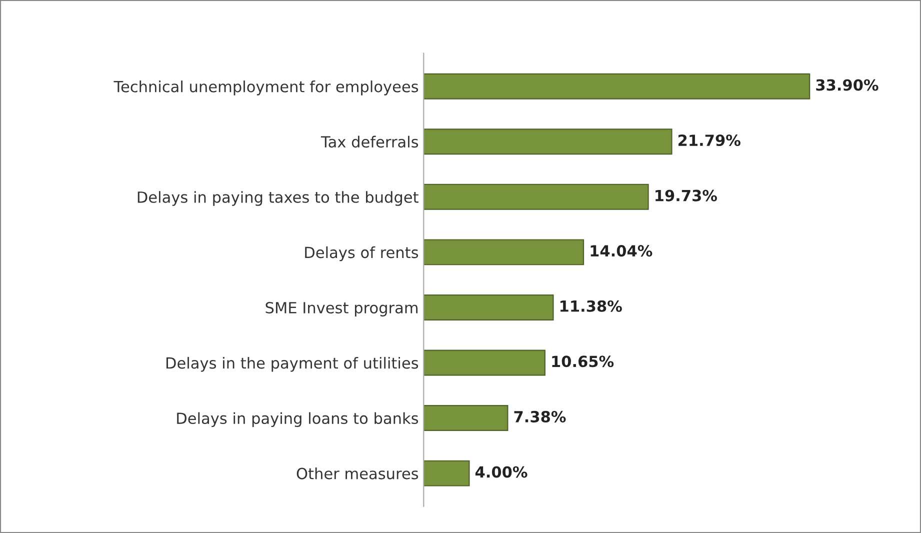 This screenshot has height=533, width=921. I want to click on data-label: 19.73%, so click(686, 196).